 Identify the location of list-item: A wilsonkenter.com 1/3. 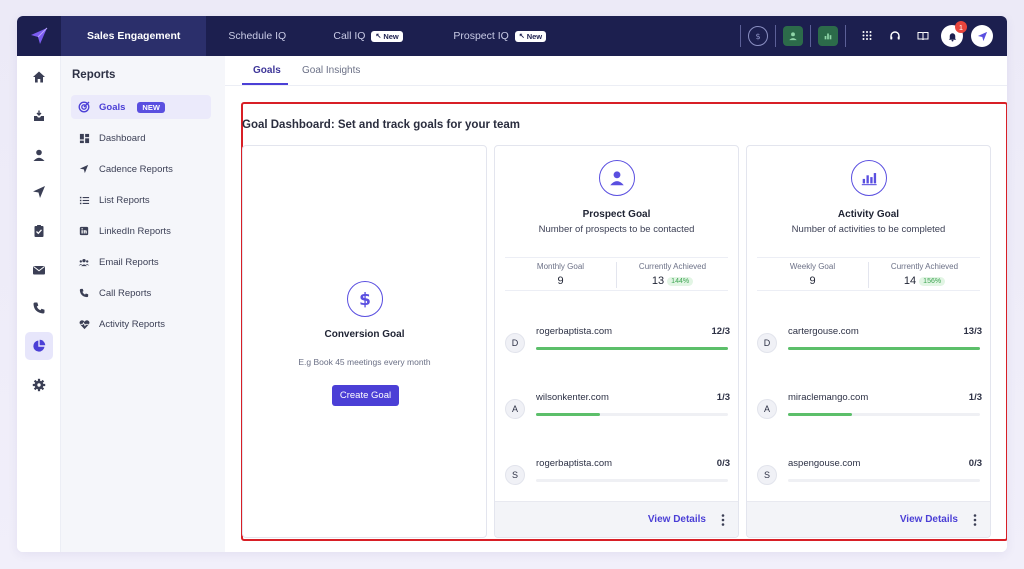
(617, 412).